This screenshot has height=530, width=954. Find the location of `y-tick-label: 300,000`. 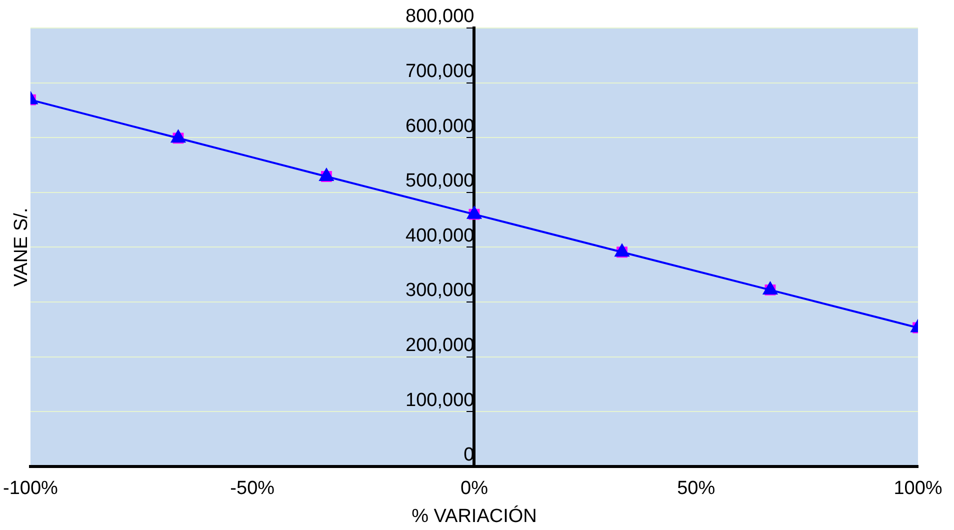

y-tick-label: 300,000 is located at coordinates (440, 291).